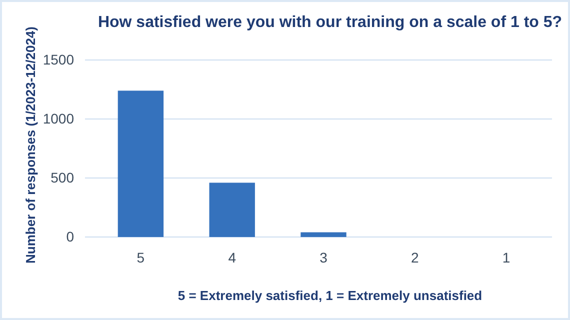 The height and width of the screenshot is (320, 570). I want to click on x-tick-label: 2, so click(415, 258).